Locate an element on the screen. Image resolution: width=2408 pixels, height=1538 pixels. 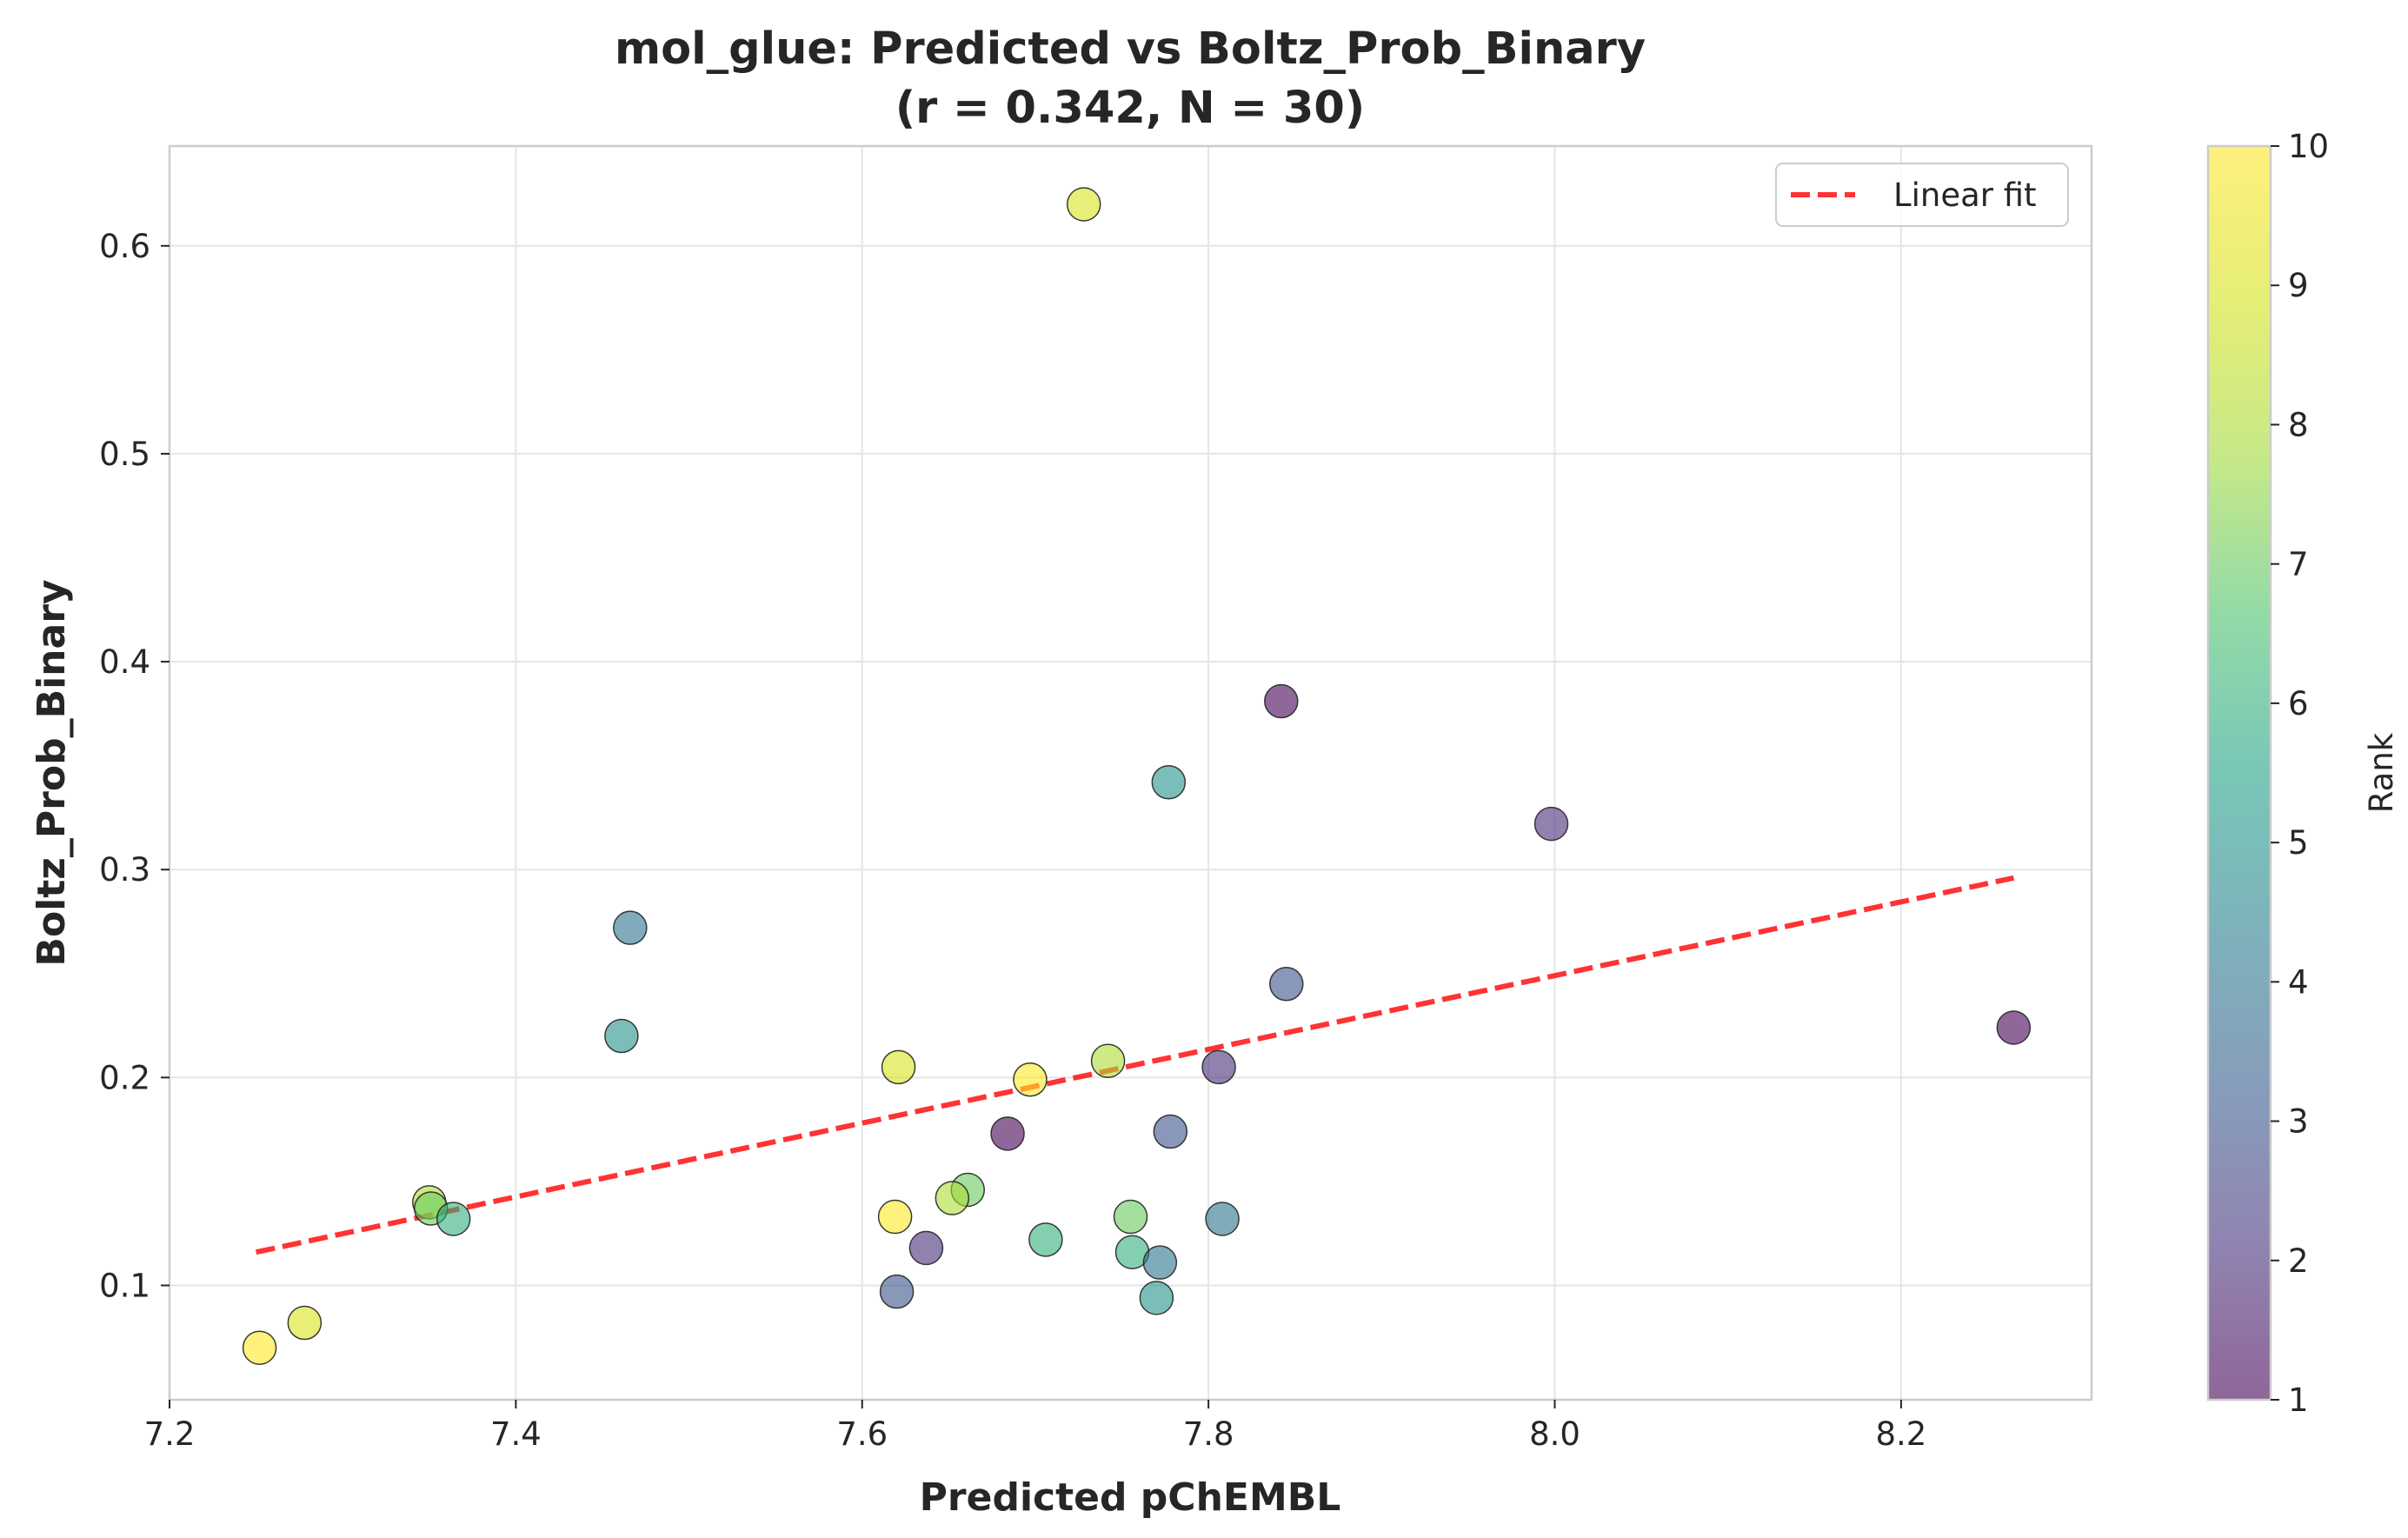
y-tick-label: 0.5 is located at coordinates (125, 455).